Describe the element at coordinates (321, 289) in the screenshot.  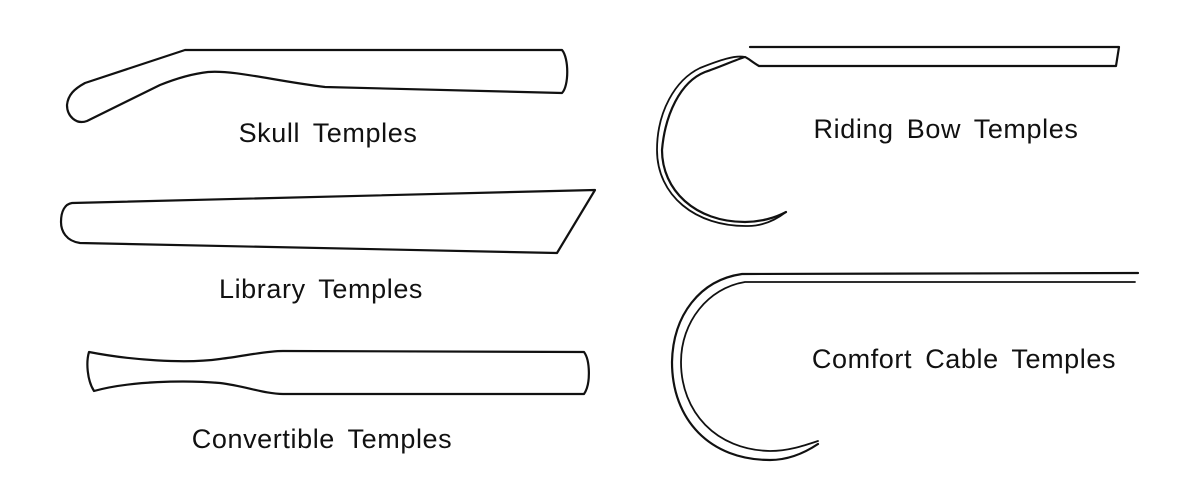
I see `library-temples-label: Library Temples` at that location.